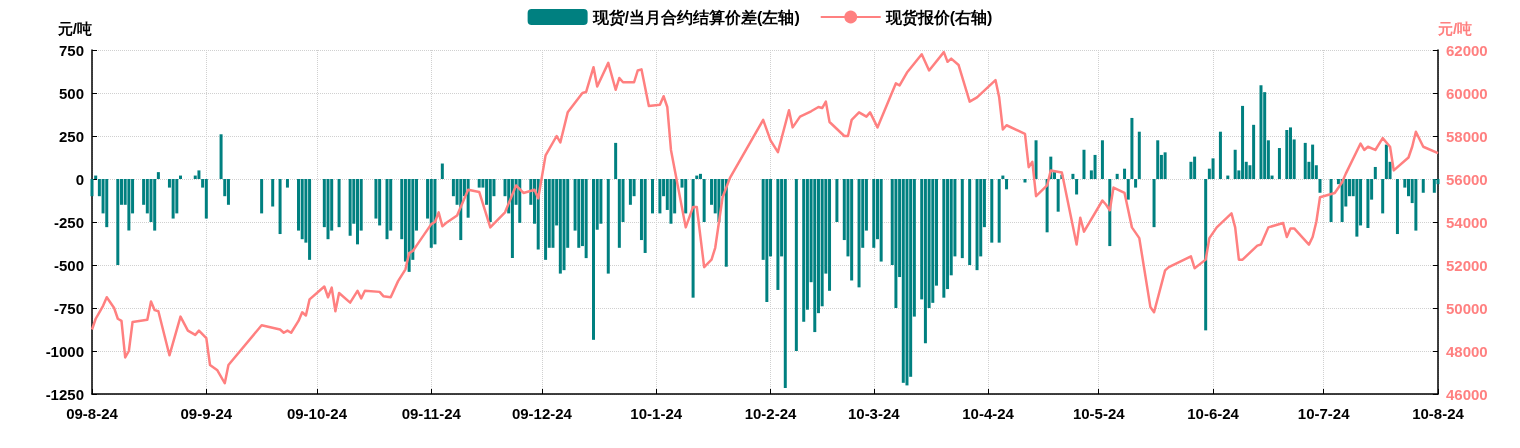 The image size is (1520, 448). What do you see at coordinates (1467, 179) in the screenshot?
I see `y2-tick-label: 56000` at bounding box center [1467, 179].